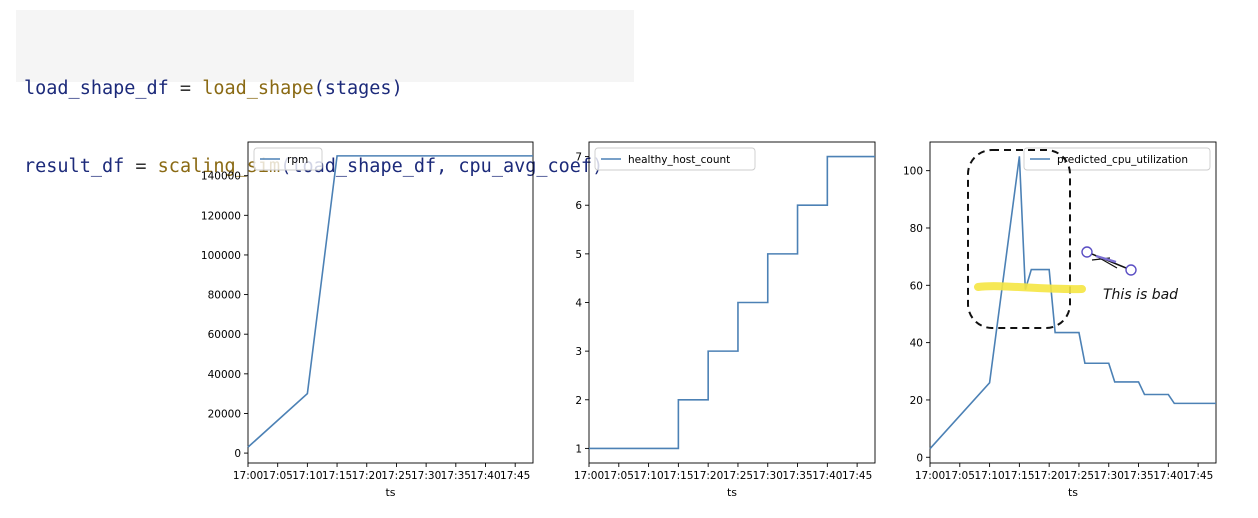  What do you see at coordinates (578, 352) in the screenshot?
I see `y-tick-label: 3` at bounding box center [578, 352].